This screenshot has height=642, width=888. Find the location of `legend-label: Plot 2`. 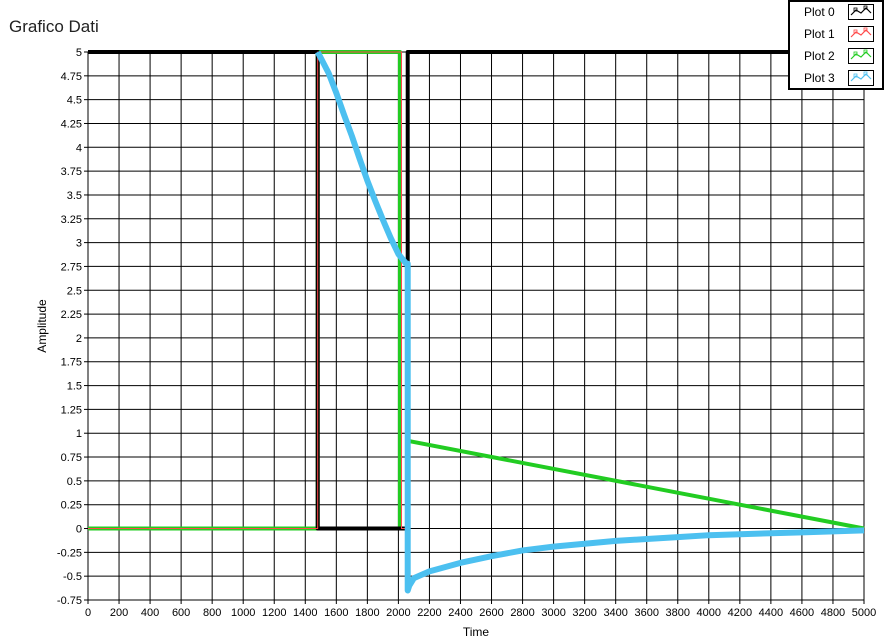

legend-label: Plot 2 is located at coordinates (819, 56).